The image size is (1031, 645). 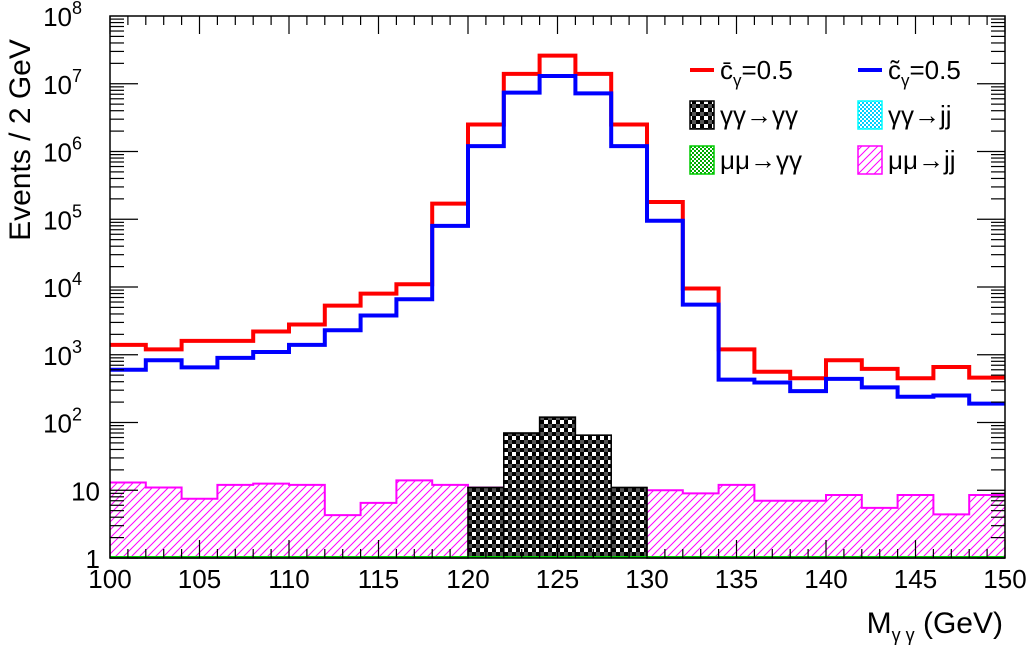 I want to click on x-axis-title: Mγ γ (GeV), so click(x=935, y=626).